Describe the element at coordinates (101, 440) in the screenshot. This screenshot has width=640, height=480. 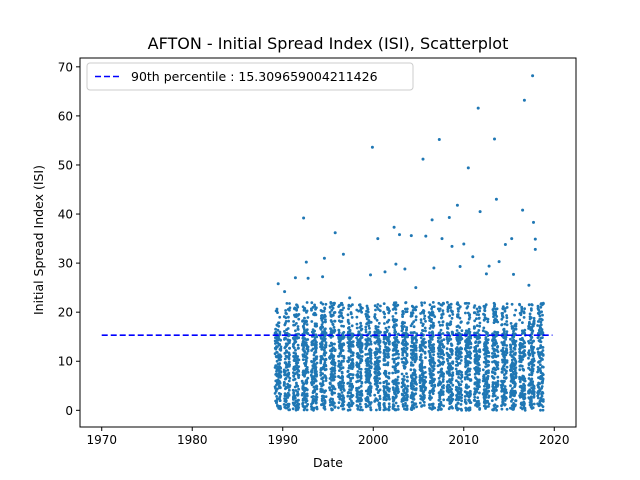
I see `x-tick-label: 1970` at that location.